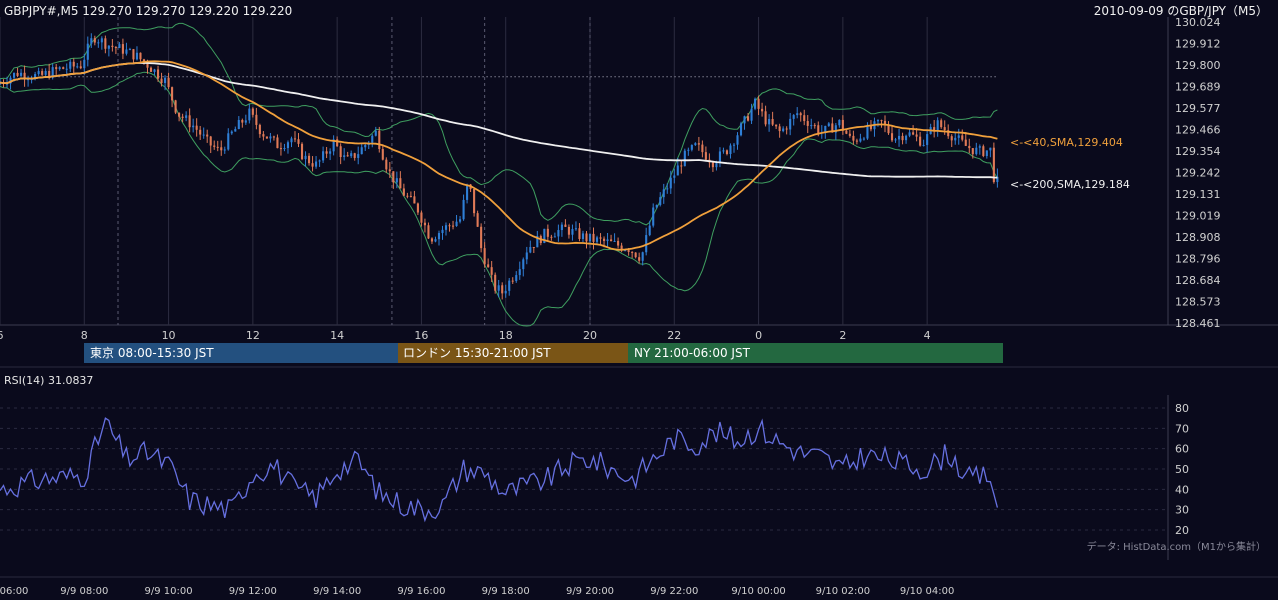  What do you see at coordinates (1182, 408) in the screenshot?
I see `rsi-tick-label: 80` at bounding box center [1182, 408].